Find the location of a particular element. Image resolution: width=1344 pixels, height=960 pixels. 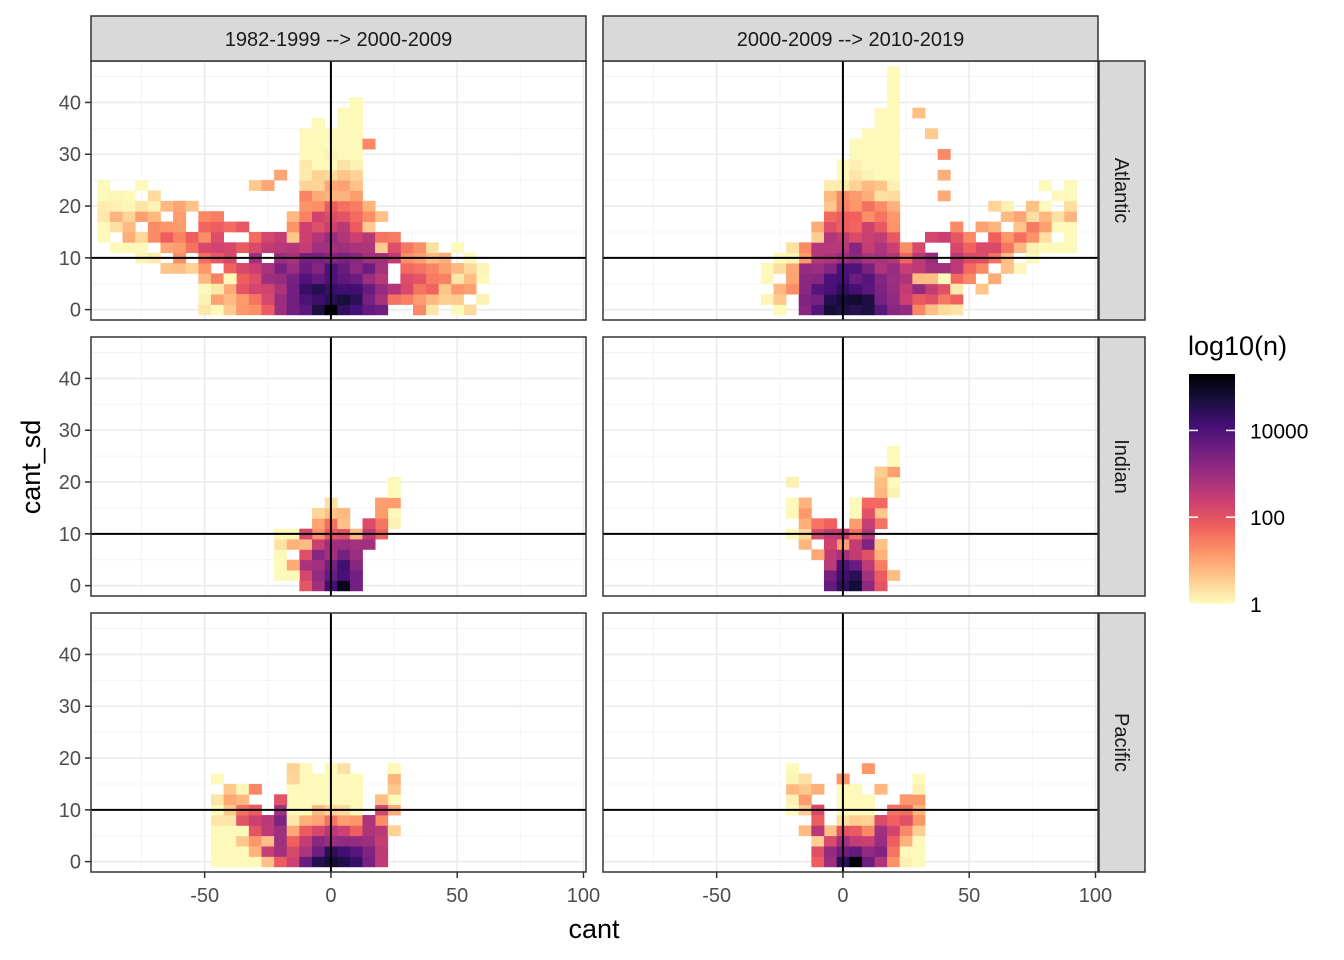

row-strip is located at coordinates (1122, 466).